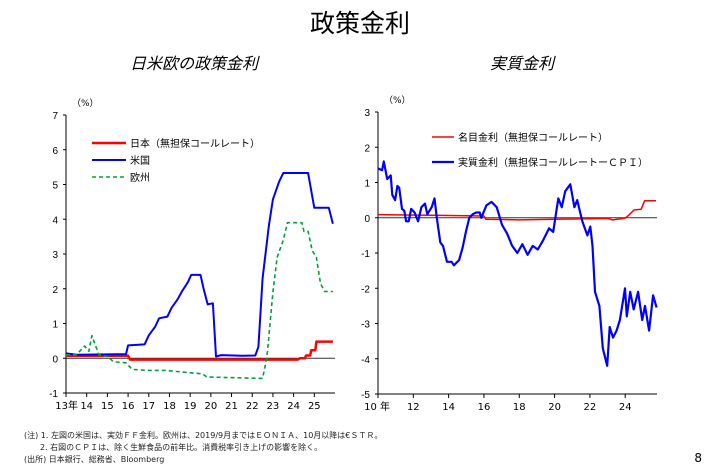  What do you see at coordinates (231, 406) in the screenshot?
I see `x-tick-label: 21` at bounding box center [231, 406].